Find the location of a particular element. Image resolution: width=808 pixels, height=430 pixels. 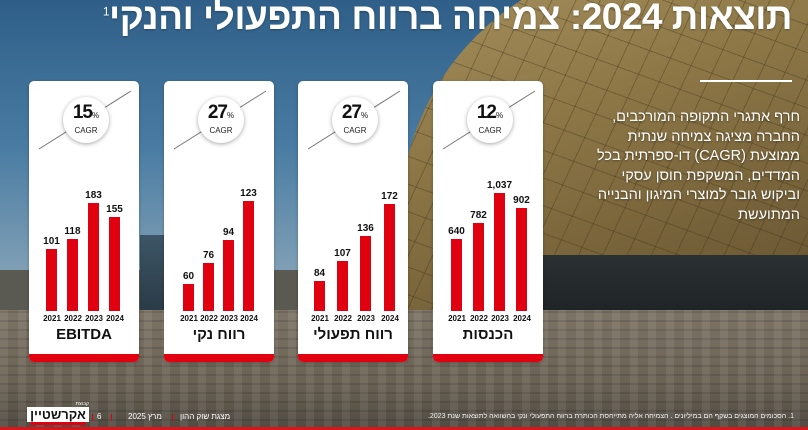

cagr-badge: 12% CAGR is located at coordinates (490, 120).